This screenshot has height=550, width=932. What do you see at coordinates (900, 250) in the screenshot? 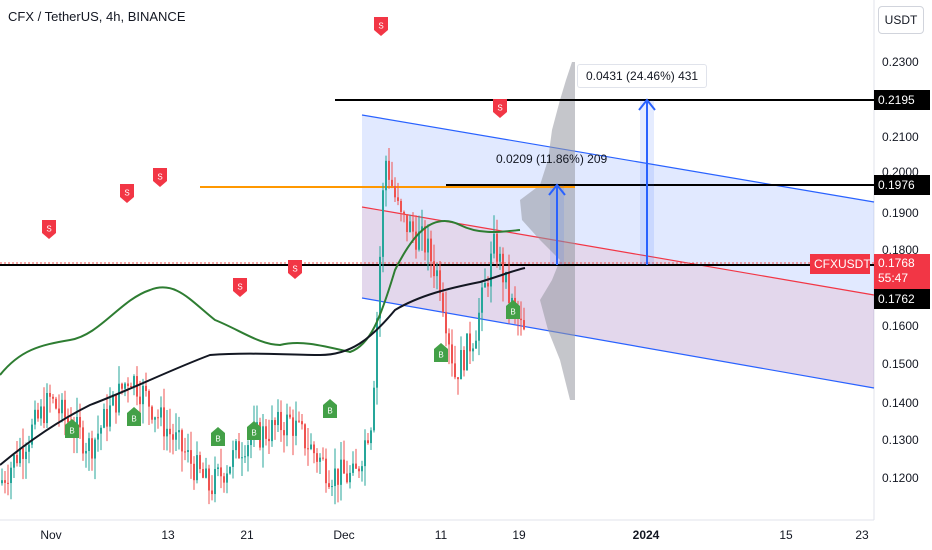
I see `price-tick-label: 0.1800` at bounding box center [900, 250].